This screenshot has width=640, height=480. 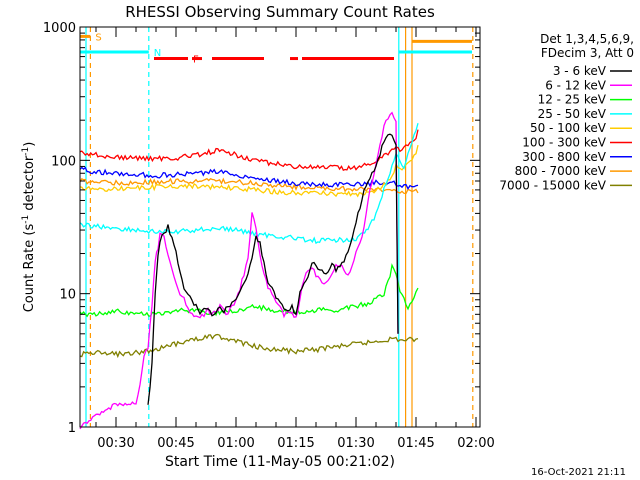 I want to click on legend-label-3: 12 - 25 keV, so click(x=572, y=100).